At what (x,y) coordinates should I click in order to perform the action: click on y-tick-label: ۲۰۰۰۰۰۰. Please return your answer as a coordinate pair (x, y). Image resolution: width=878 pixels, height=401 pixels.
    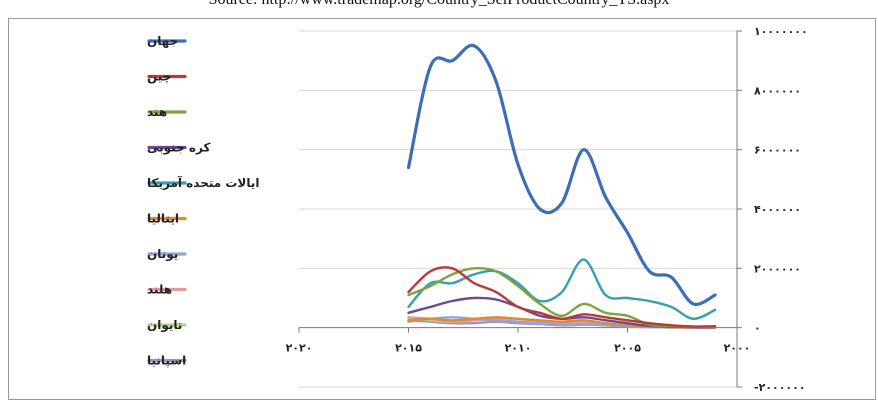
    Looking at the image, I should click on (777, 268).